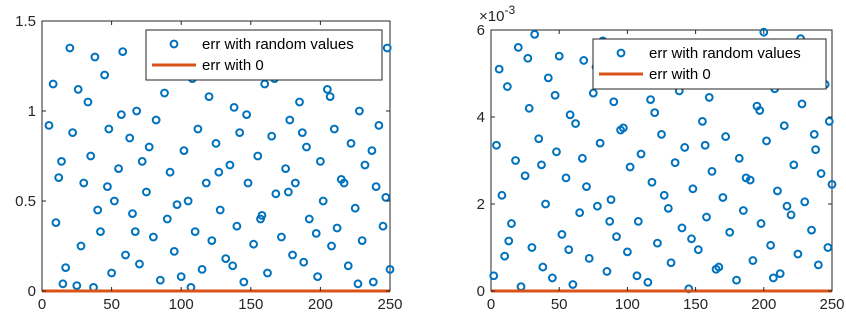 The height and width of the screenshot is (326, 846). What do you see at coordinates (695, 304) in the screenshot?
I see `x-tick-label: 150` at bounding box center [695, 304].